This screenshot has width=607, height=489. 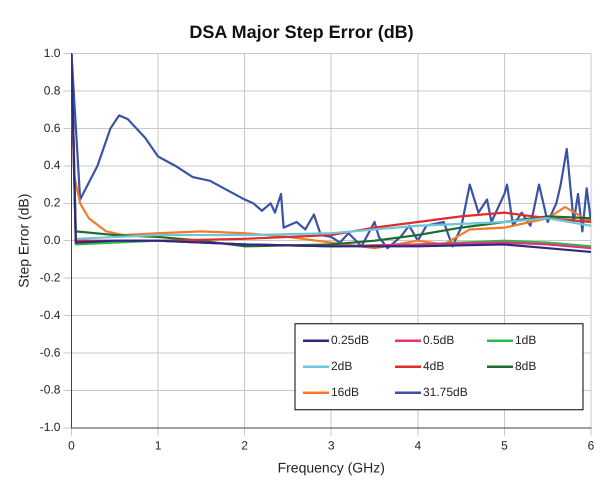 What do you see at coordinates (591, 445) in the screenshot?
I see `x-tick-label: 6` at bounding box center [591, 445].